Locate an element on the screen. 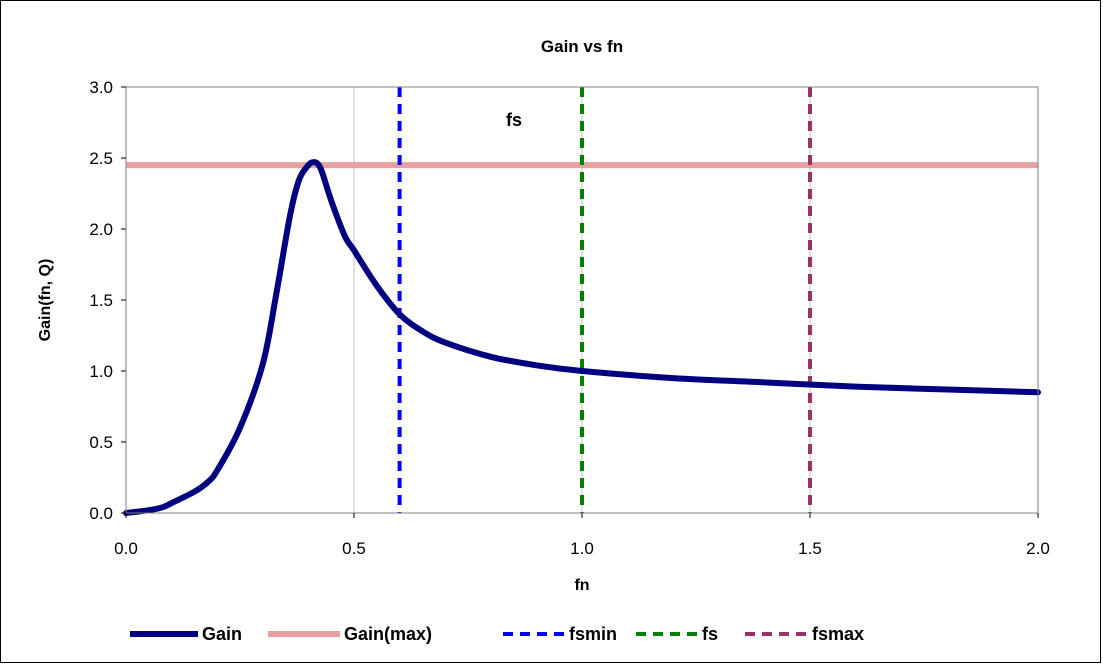 The height and width of the screenshot is (665, 1103). y-axis-label: Gain(fn, Q) is located at coordinates (45, 300).